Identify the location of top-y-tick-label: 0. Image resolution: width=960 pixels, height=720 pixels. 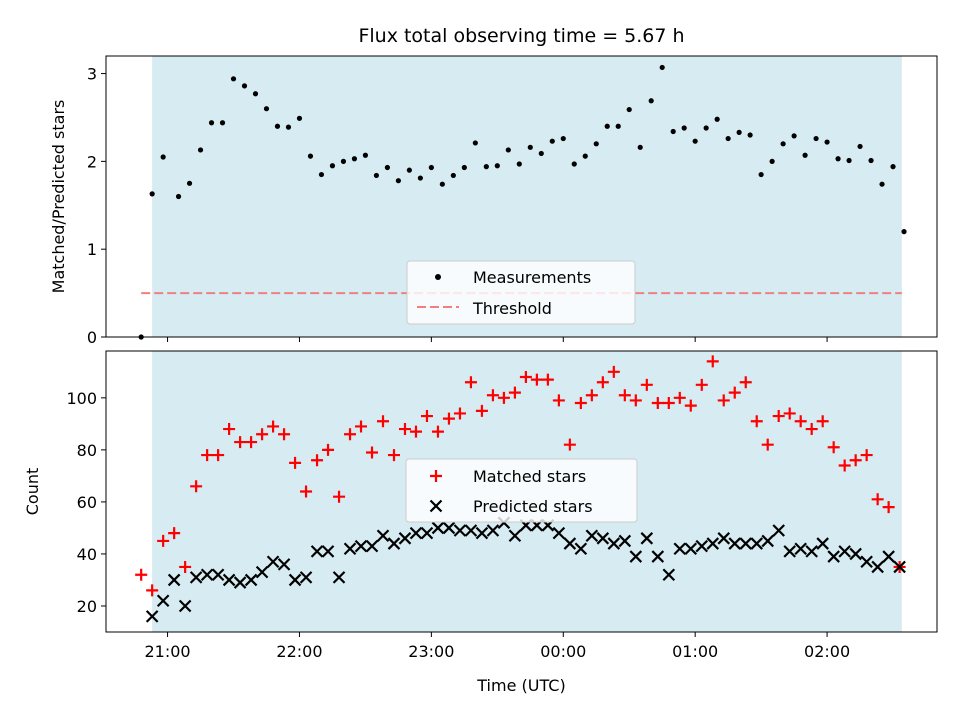
(92, 337).